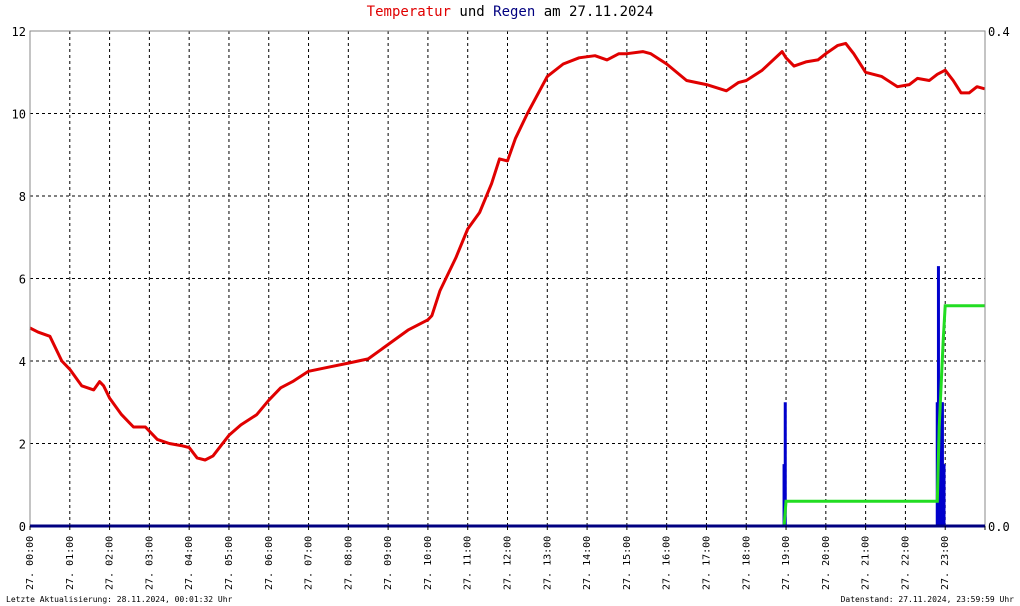 The image size is (1020, 606). Describe the element at coordinates (19, 32) in the screenshot. I see `y-tick-label: 12` at that location.